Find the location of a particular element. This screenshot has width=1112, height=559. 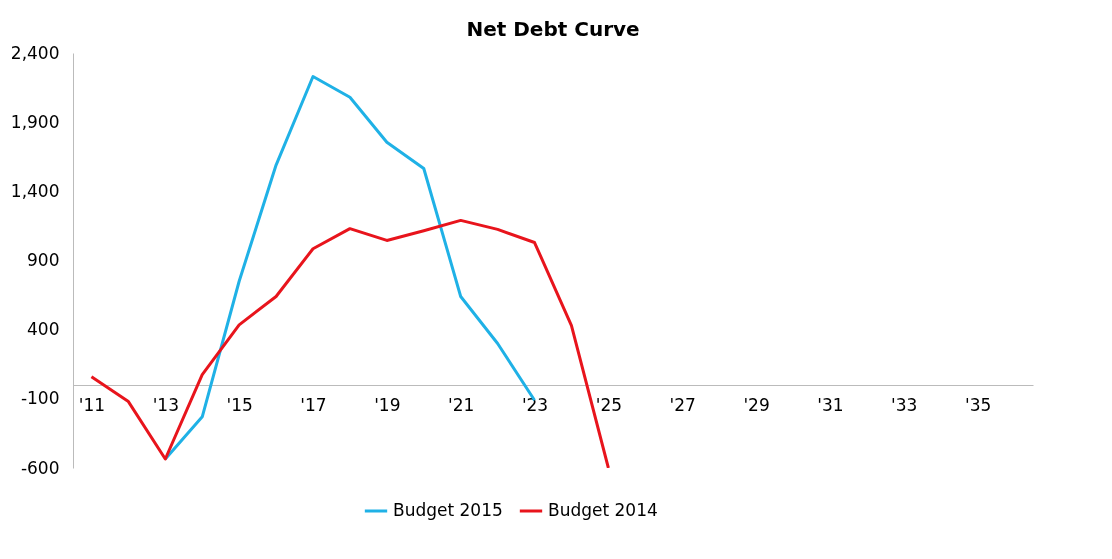

y-tick-label: 2,400 is located at coordinates (35, 52).